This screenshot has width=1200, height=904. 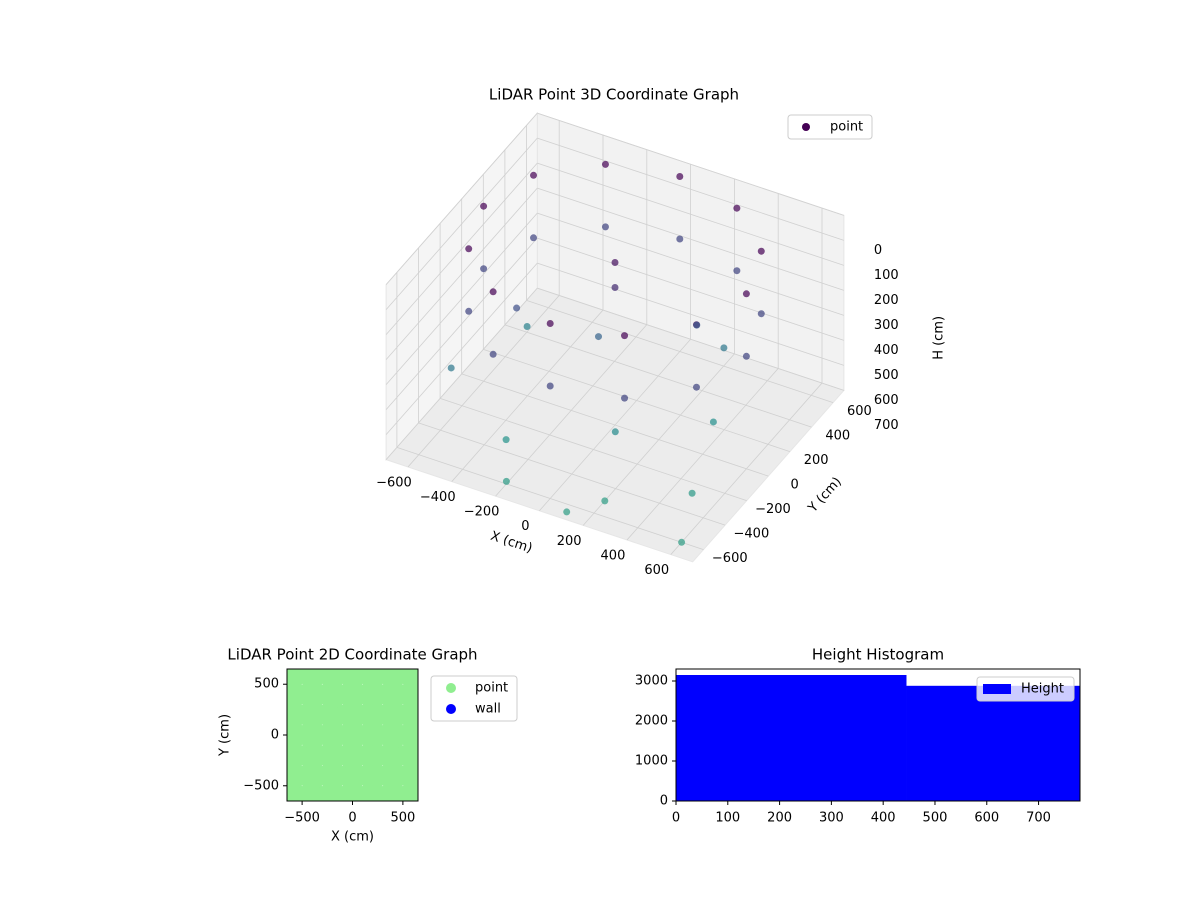 What do you see at coordinates (1042, 689) in the screenshot?
I see `legend-label: Height` at bounding box center [1042, 689].